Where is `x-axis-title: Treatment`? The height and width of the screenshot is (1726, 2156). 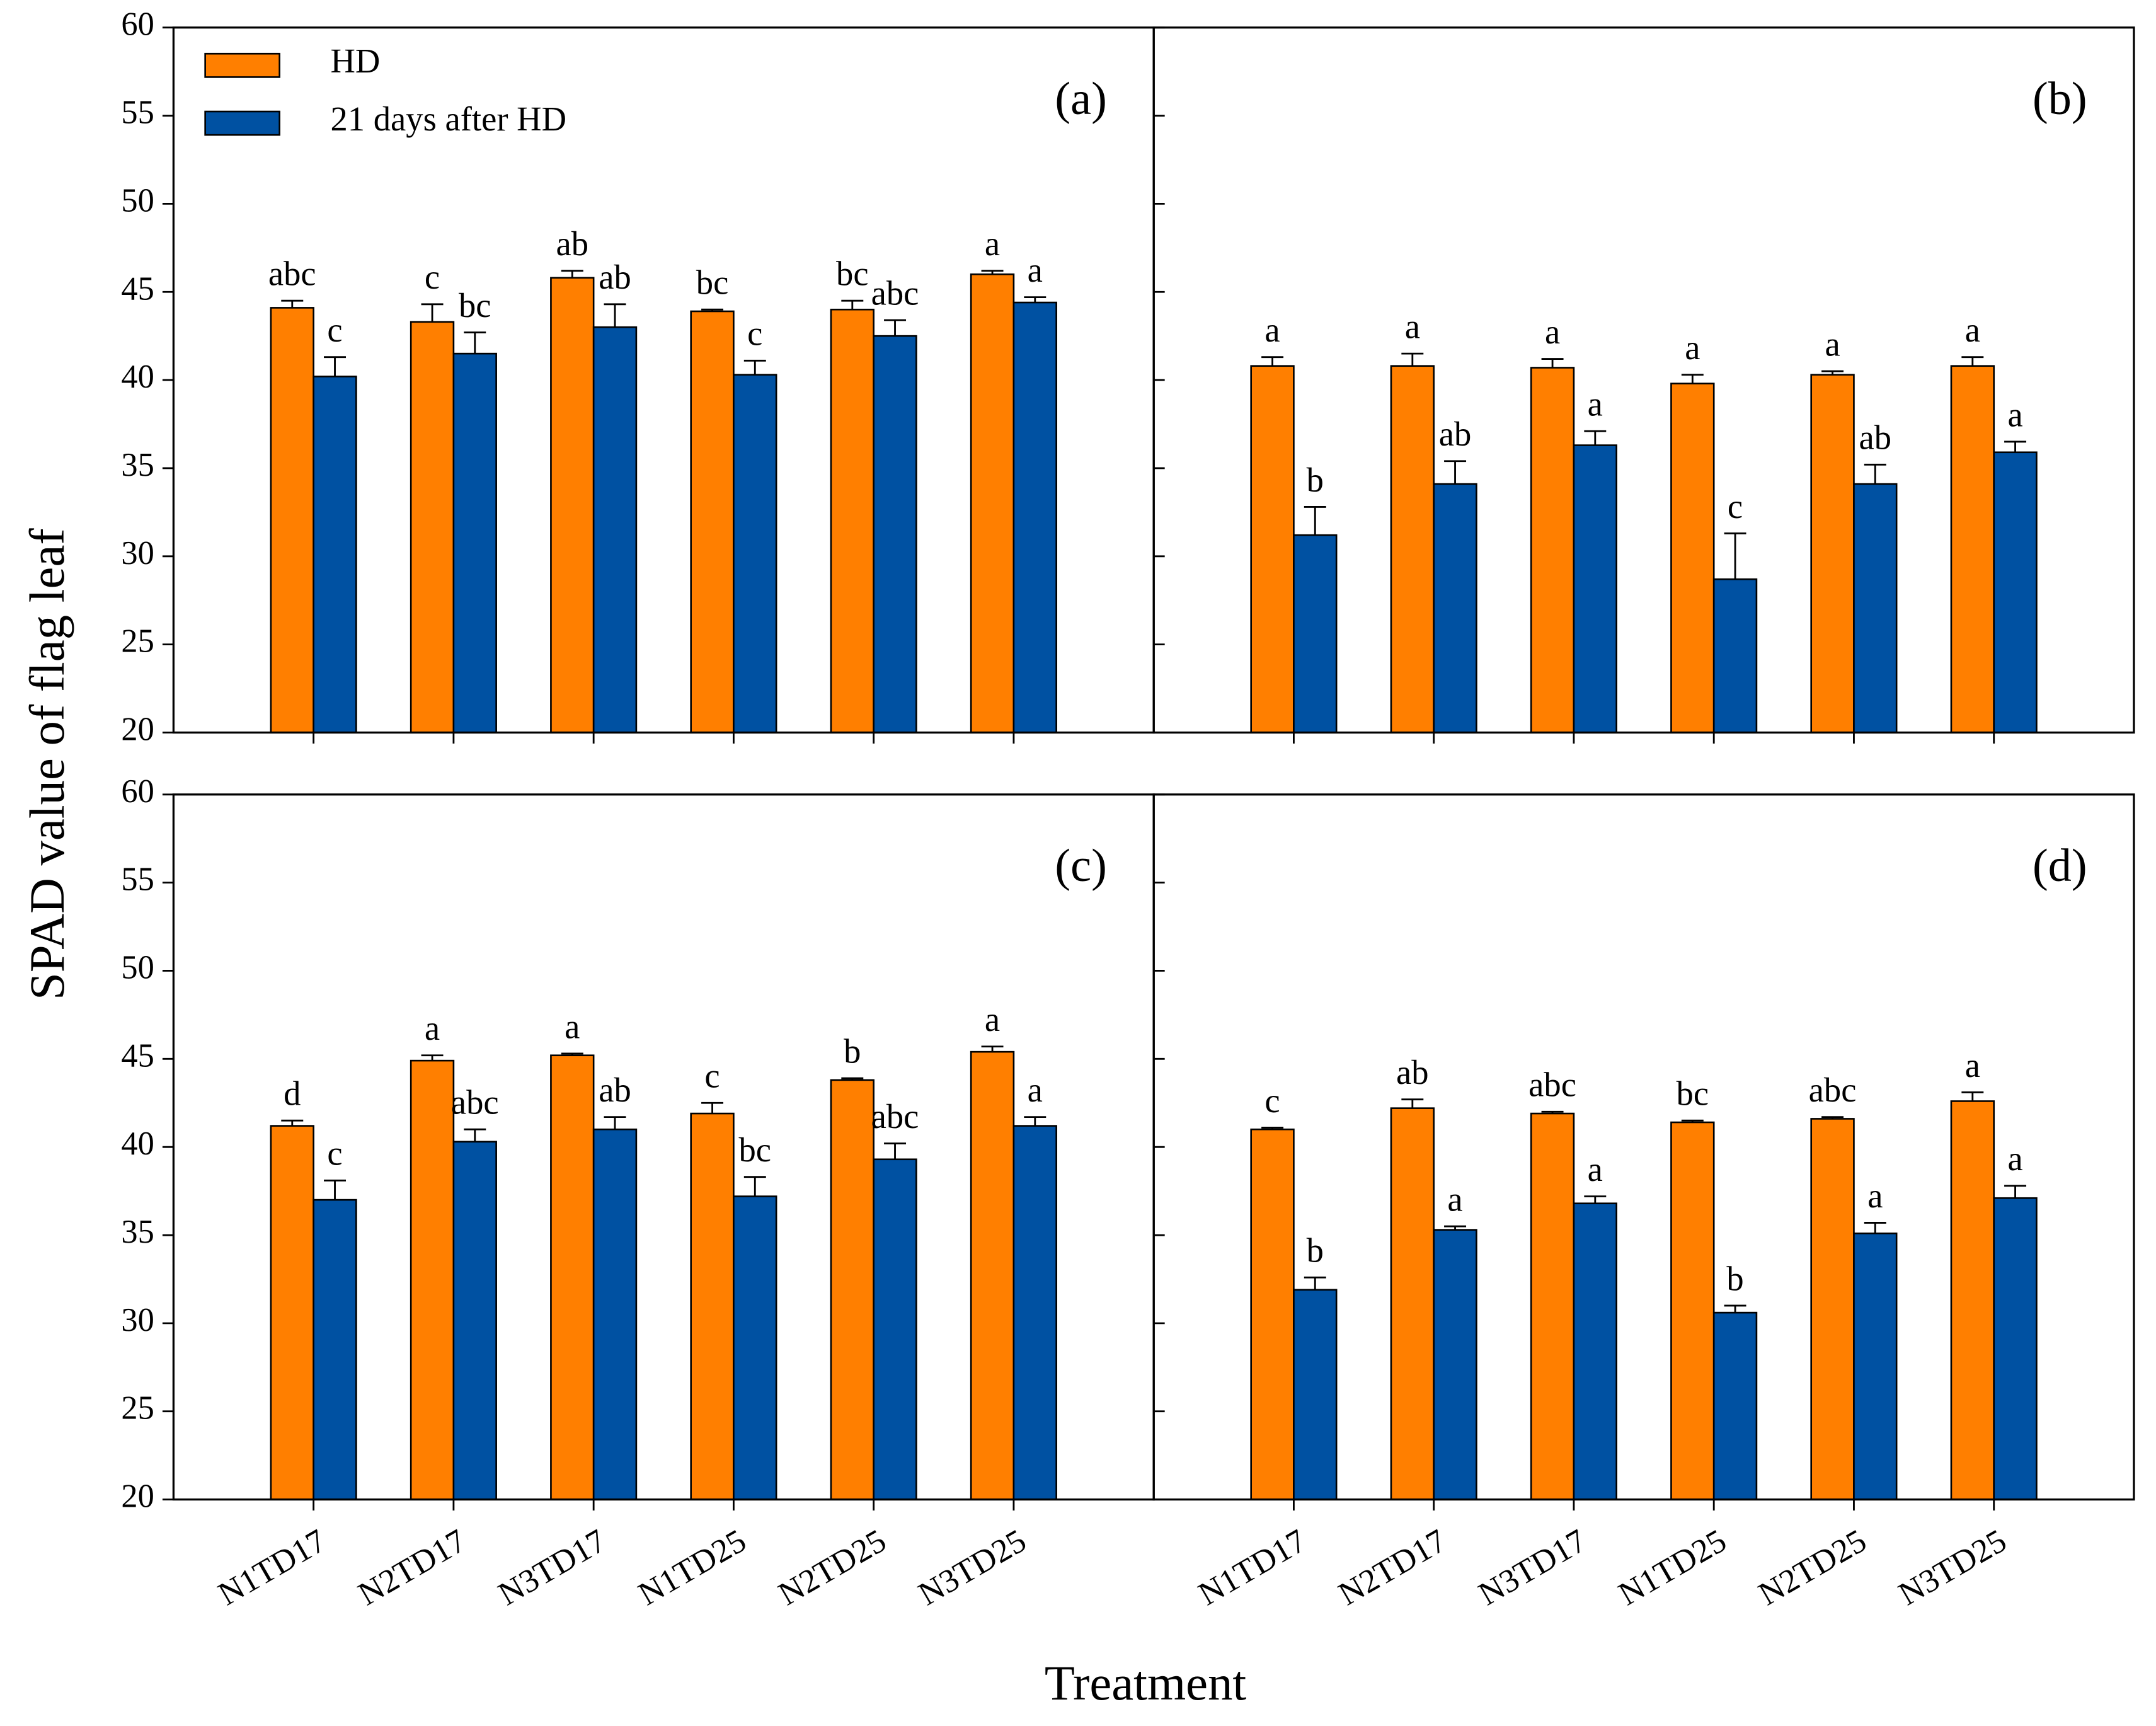 x-axis-title: Treatment is located at coordinates (1146, 1683).